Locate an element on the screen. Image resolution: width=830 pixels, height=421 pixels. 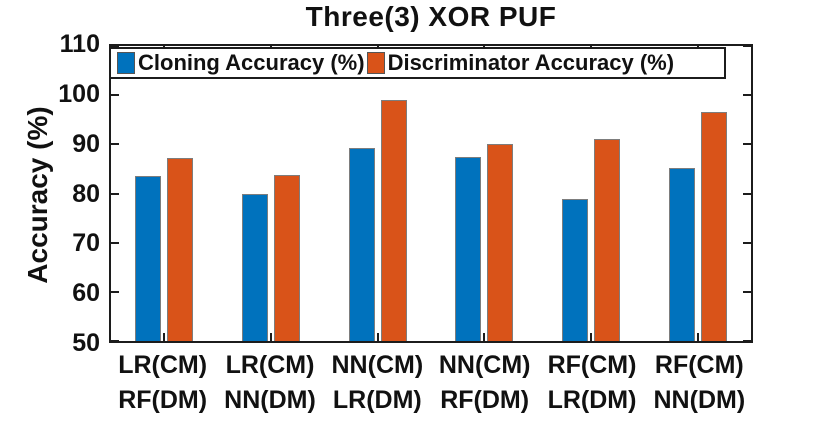
y-tick-label: 110 is located at coordinates (79, 44).